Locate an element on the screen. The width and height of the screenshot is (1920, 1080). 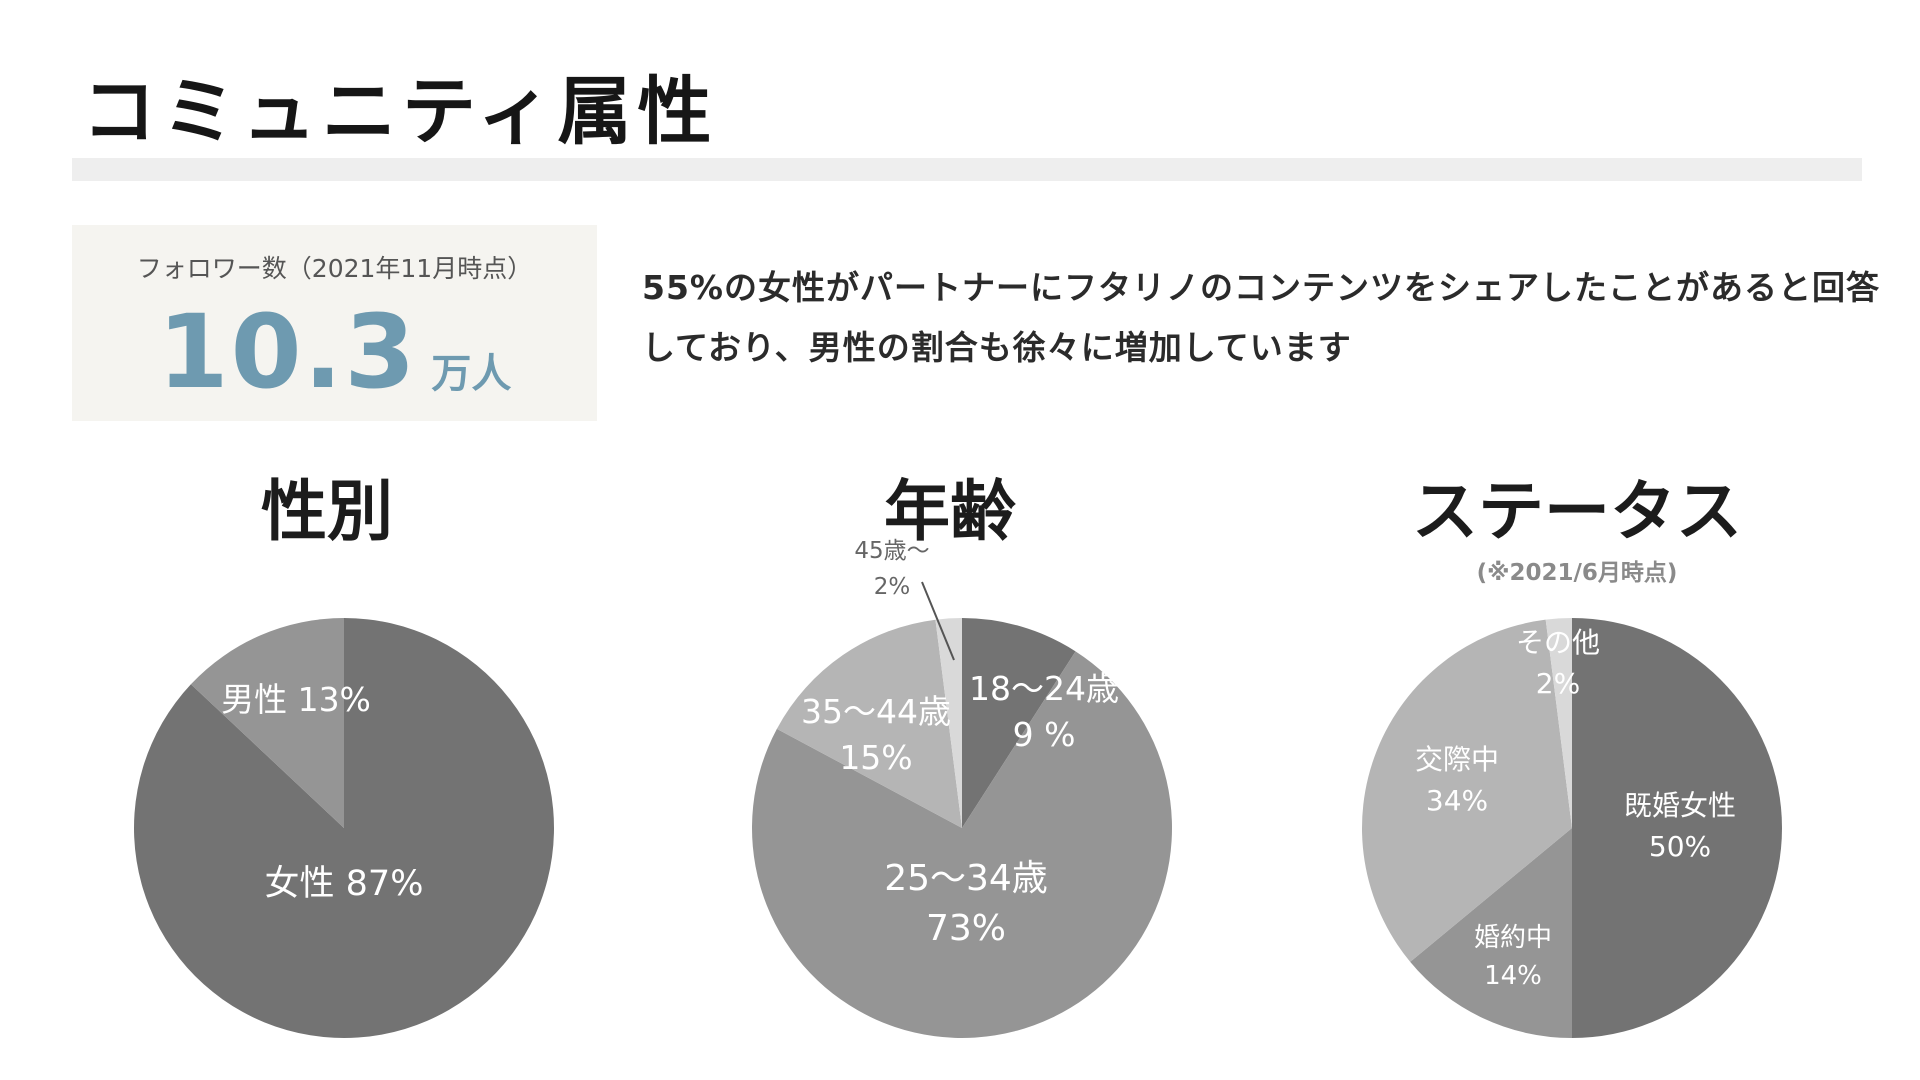
age-slice-value-1: 73% is located at coordinates (966, 928).